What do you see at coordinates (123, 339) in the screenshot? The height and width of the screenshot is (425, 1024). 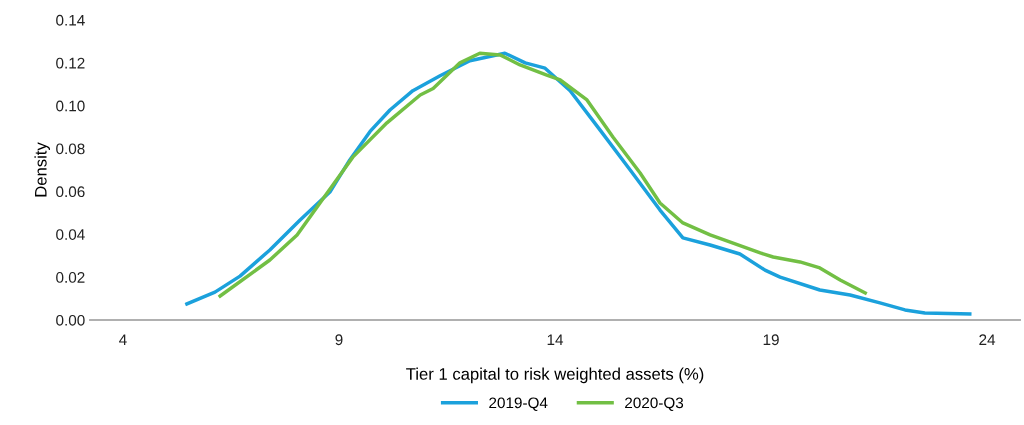 I see `x-tick-label: 4` at bounding box center [123, 339].